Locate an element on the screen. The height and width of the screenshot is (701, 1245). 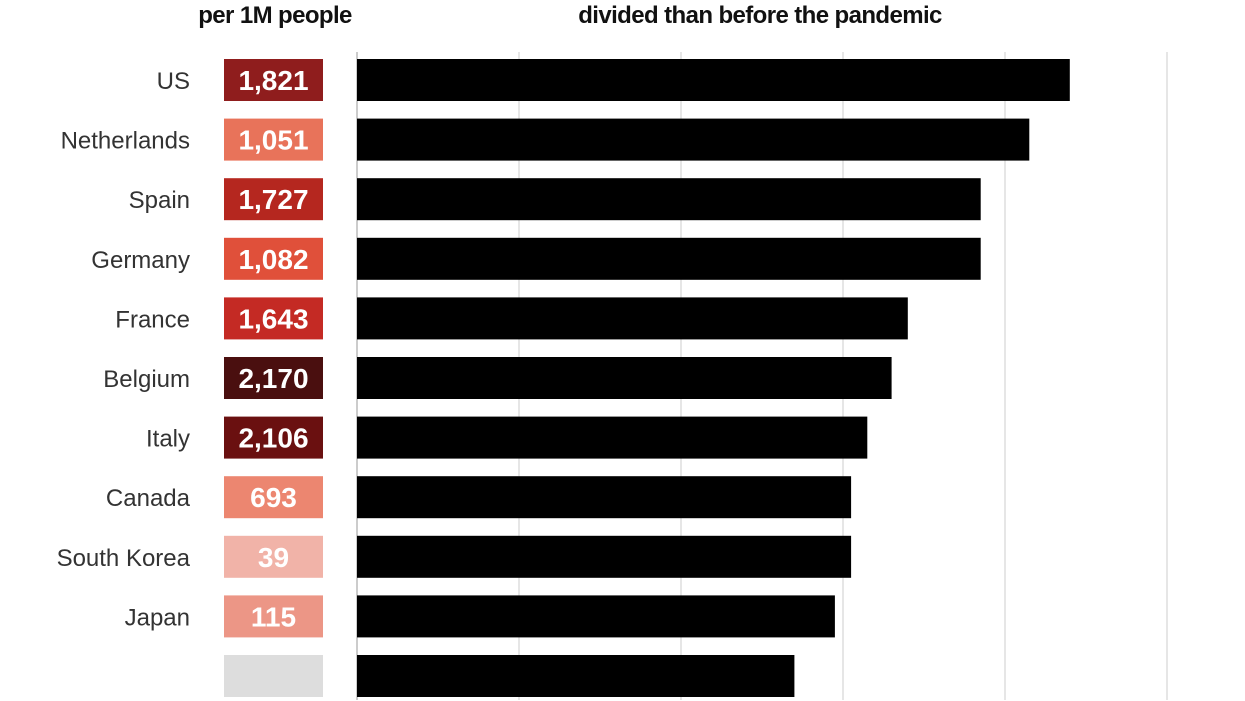
deaths-label: 693 is located at coordinates (273, 497).